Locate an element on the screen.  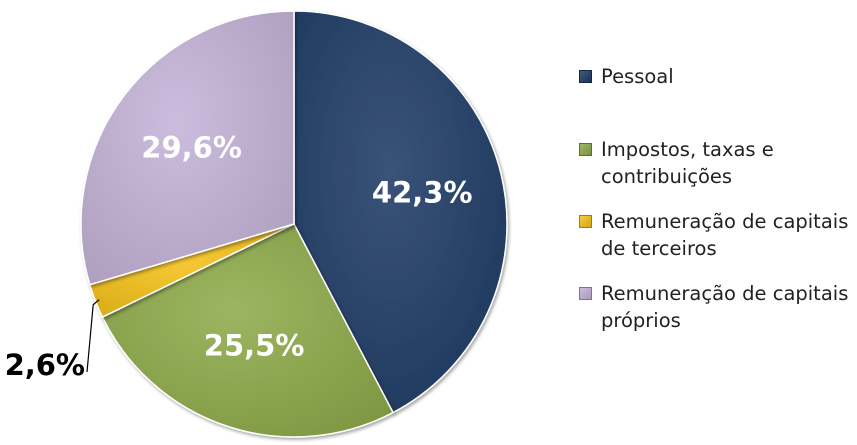
legend-label-line: Impostos, taxas e is located at coordinates (687, 149).